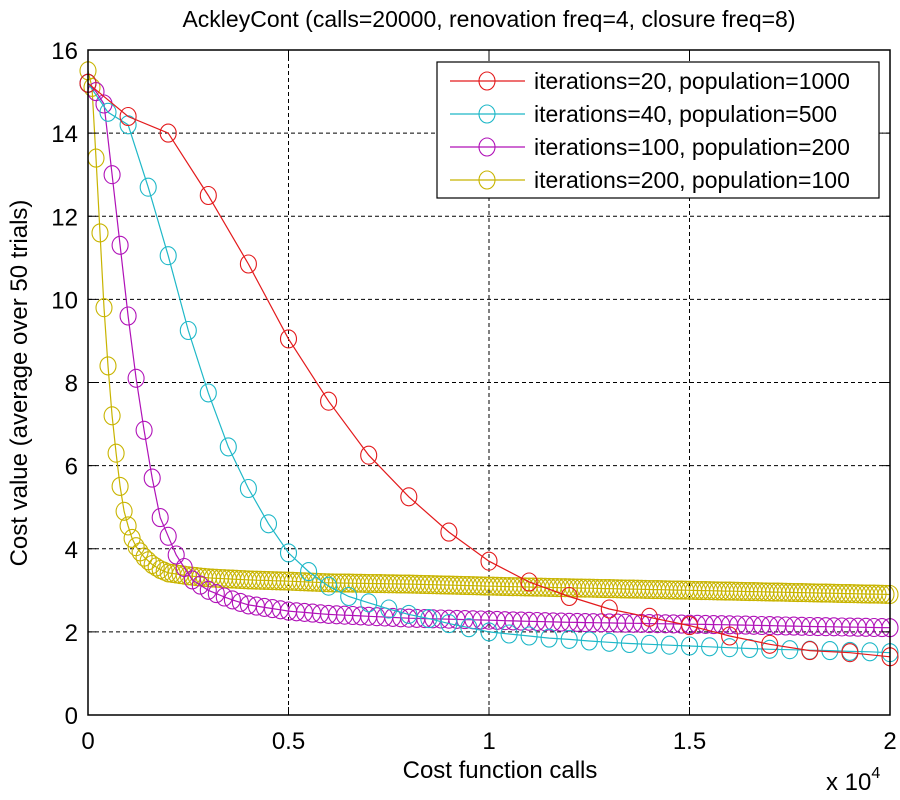 This screenshot has width=900, height=800. I want to click on legend-entry: iterations=20, population=1000, so click(650, 81).